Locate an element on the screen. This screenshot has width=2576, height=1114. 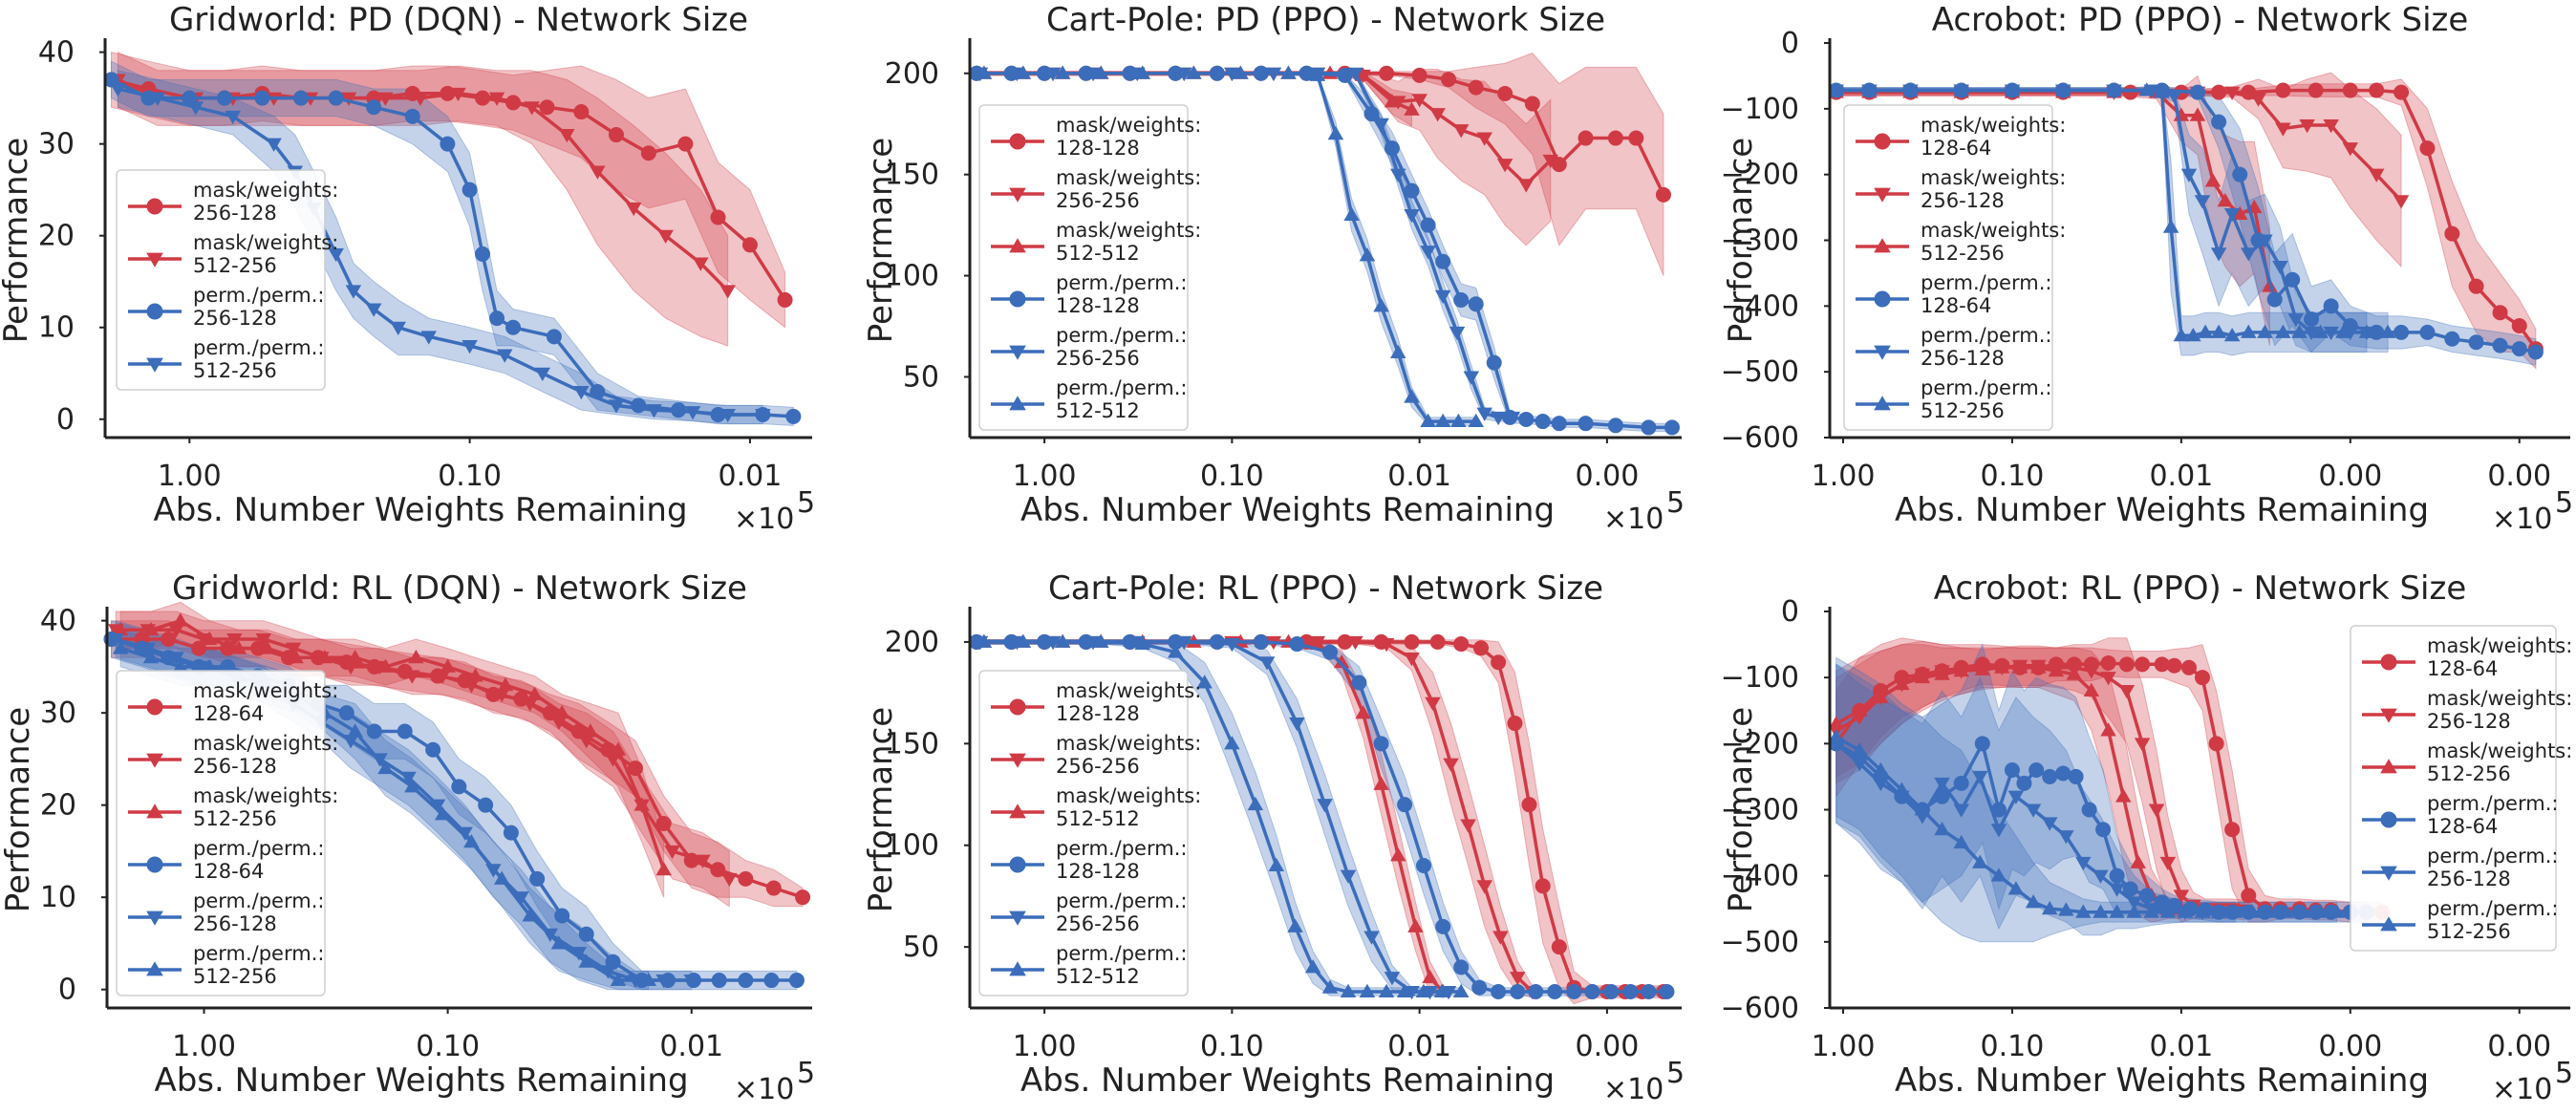
x-tick-label: 1.00 is located at coordinates (1844, 1046).